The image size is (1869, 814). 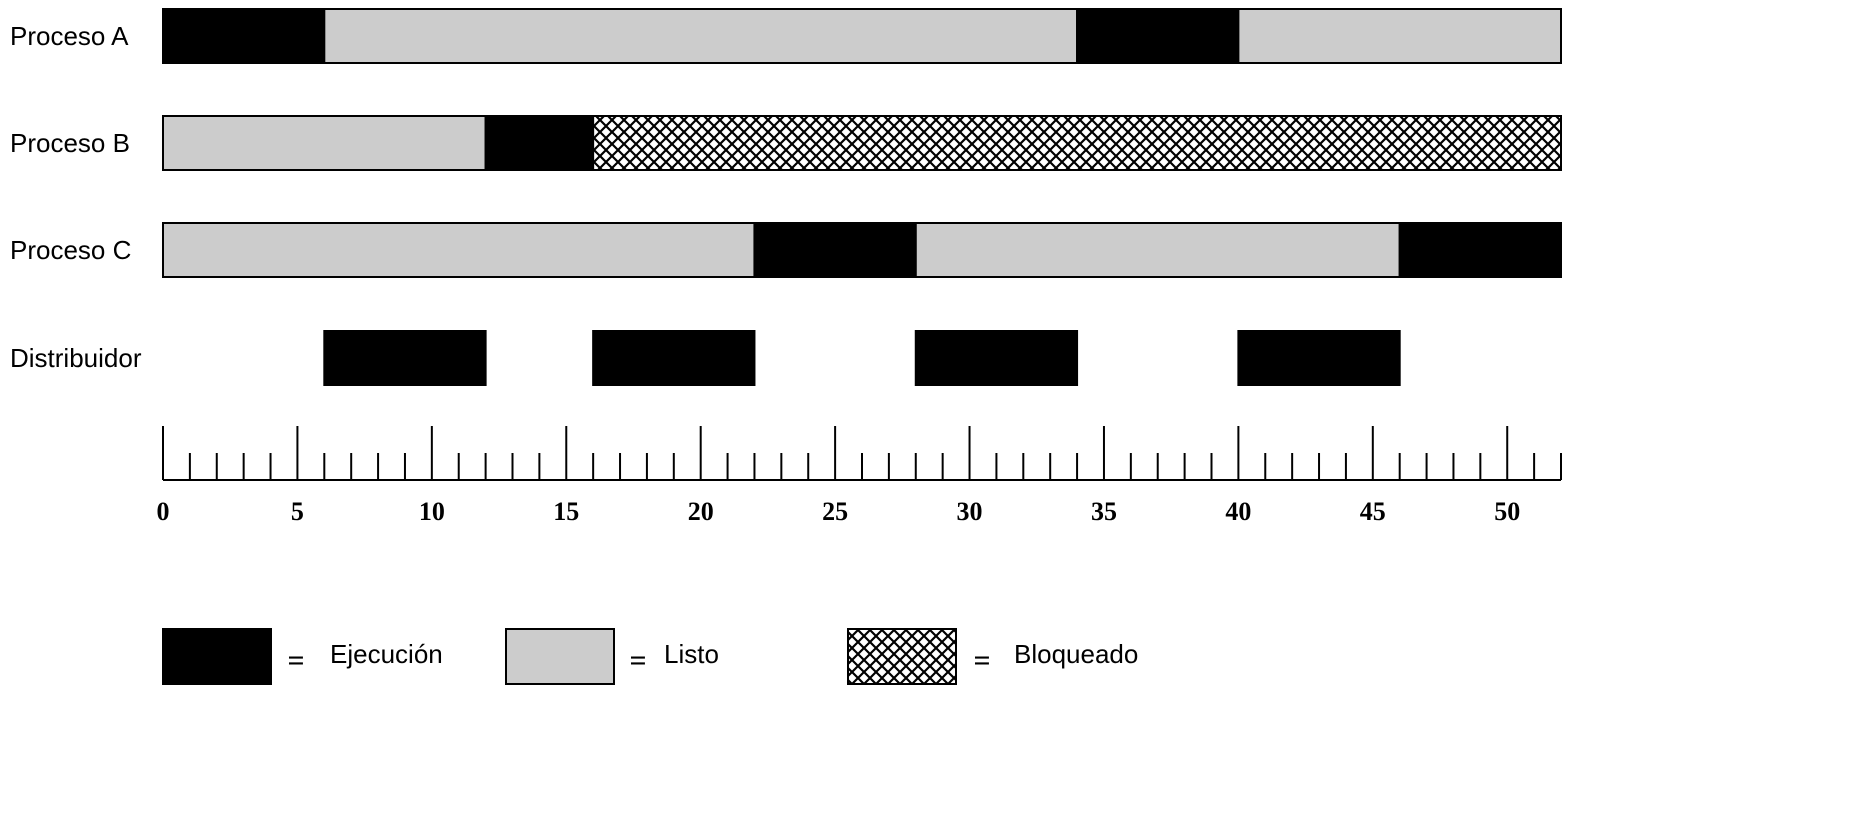 What do you see at coordinates (1076, 654) in the screenshot?
I see `legend-label: Bloqueado` at bounding box center [1076, 654].